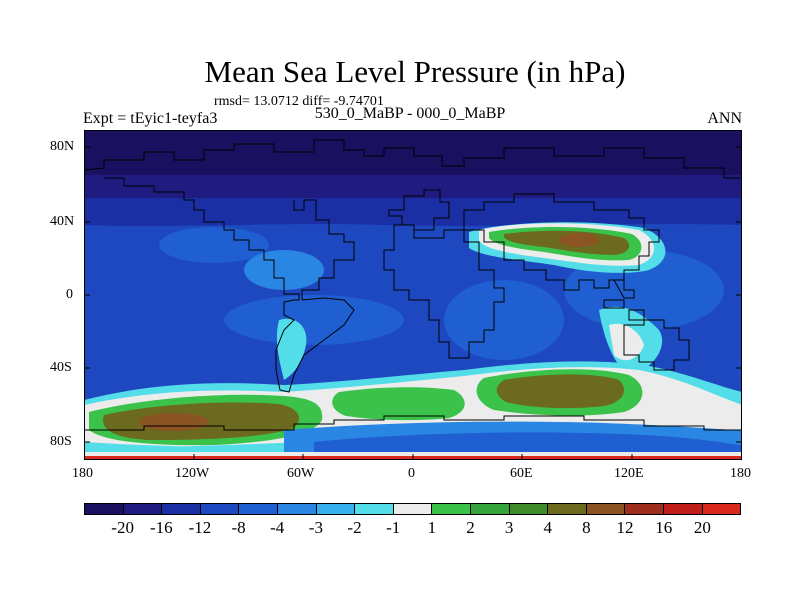 This screenshot has height=600, width=800. Describe the element at coordinates (625, 527) in the screenshot. I see `colorbar-label: 12` at that location.